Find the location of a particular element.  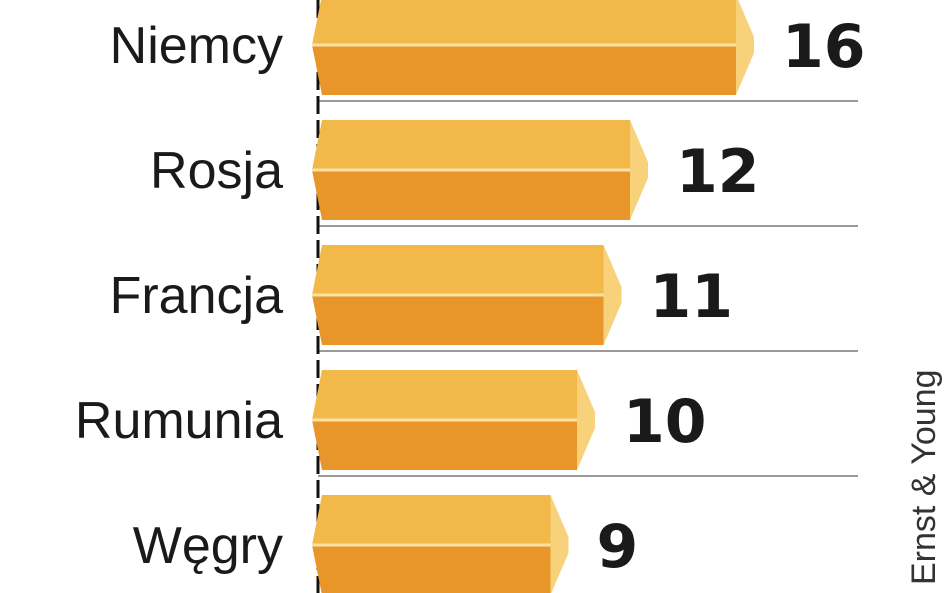

category-label: Rumunia is located at coordinates (179, 421).